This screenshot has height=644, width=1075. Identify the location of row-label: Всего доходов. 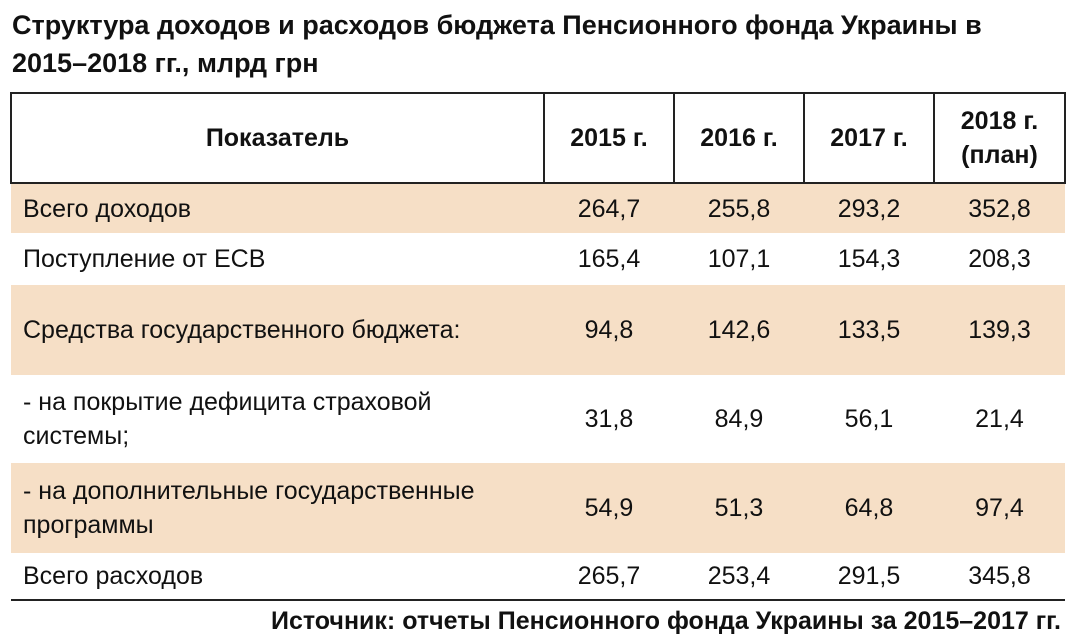
(277, 208).